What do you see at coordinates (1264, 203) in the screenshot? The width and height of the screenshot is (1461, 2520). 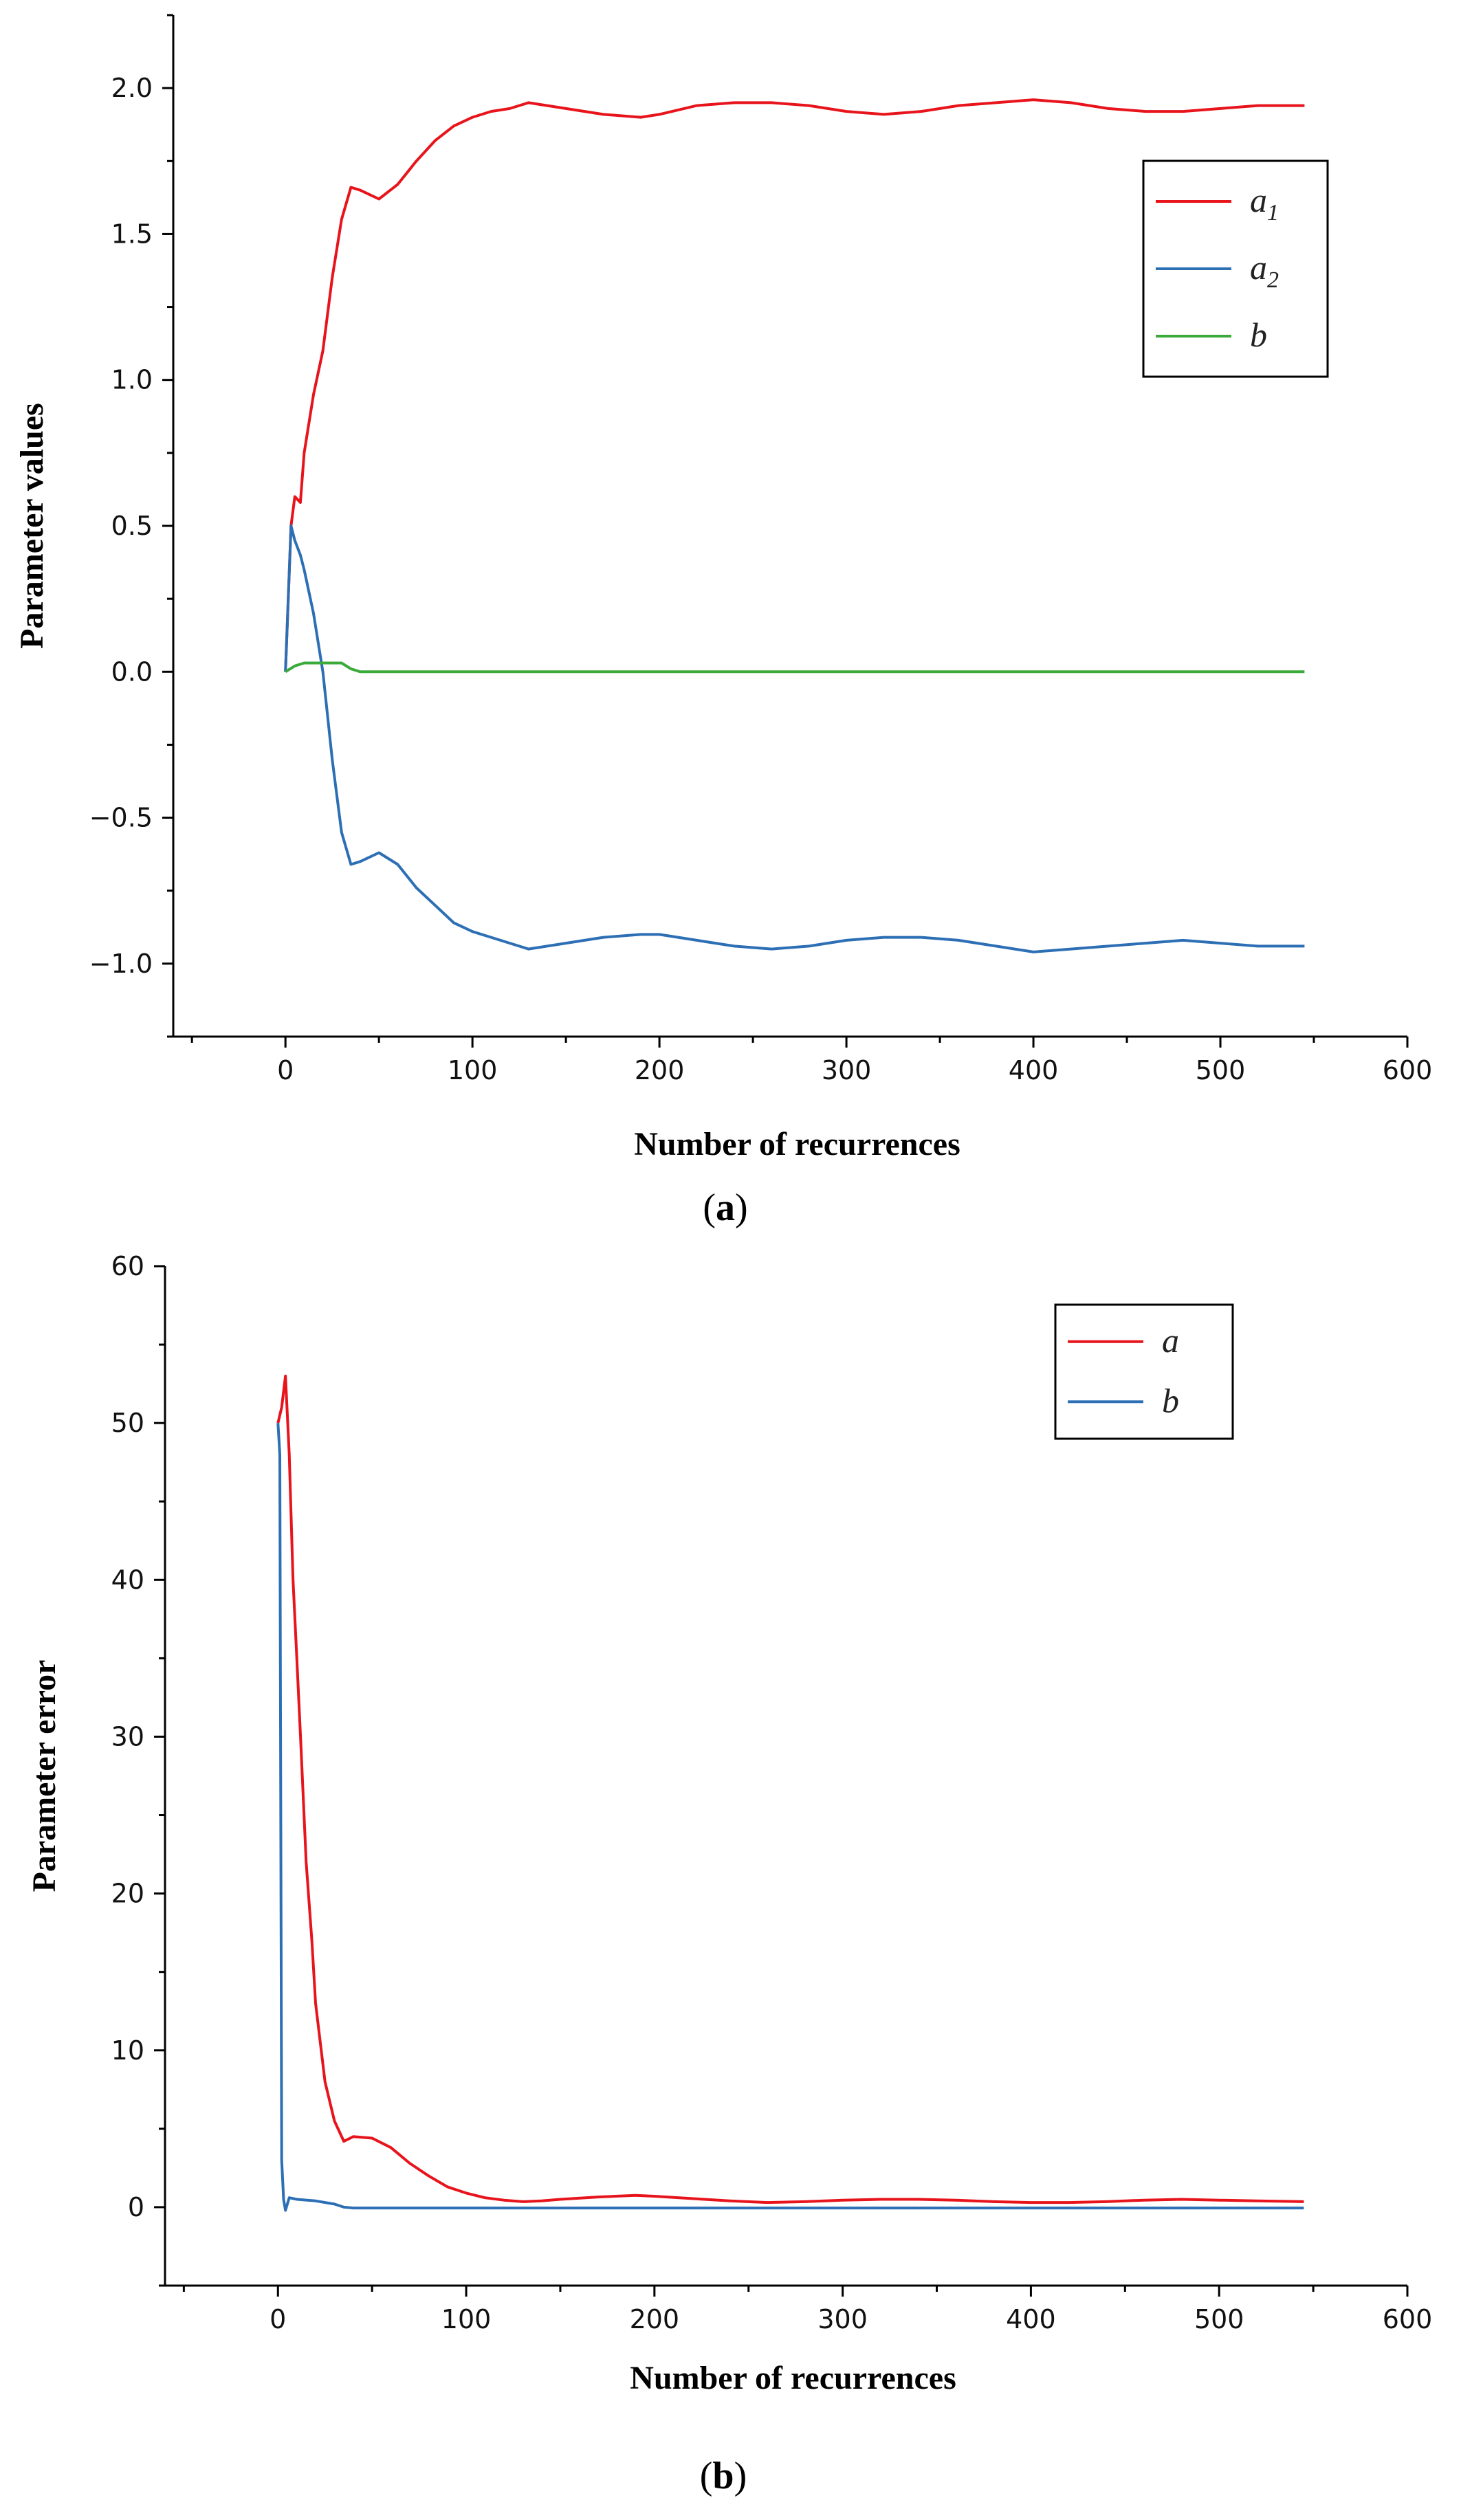 I see `legend-label-a1: a1` at bounding box center [1264, 203].